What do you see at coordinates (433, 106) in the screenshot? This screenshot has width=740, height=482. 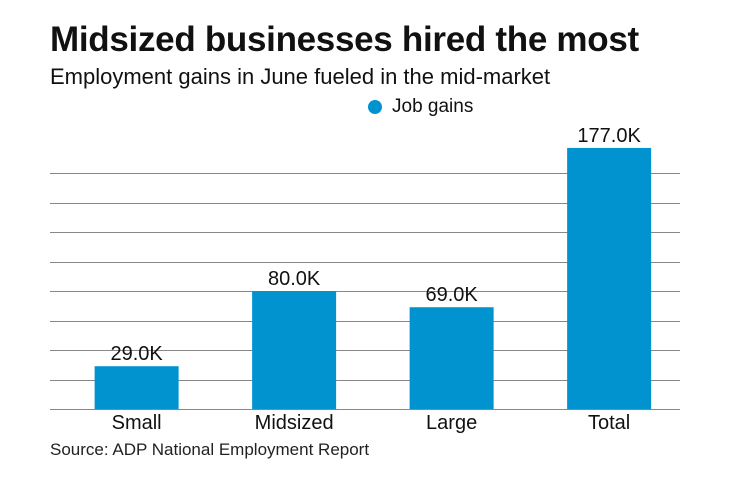 I see `legend-label: Job gains` at bounding box center [433, 106].